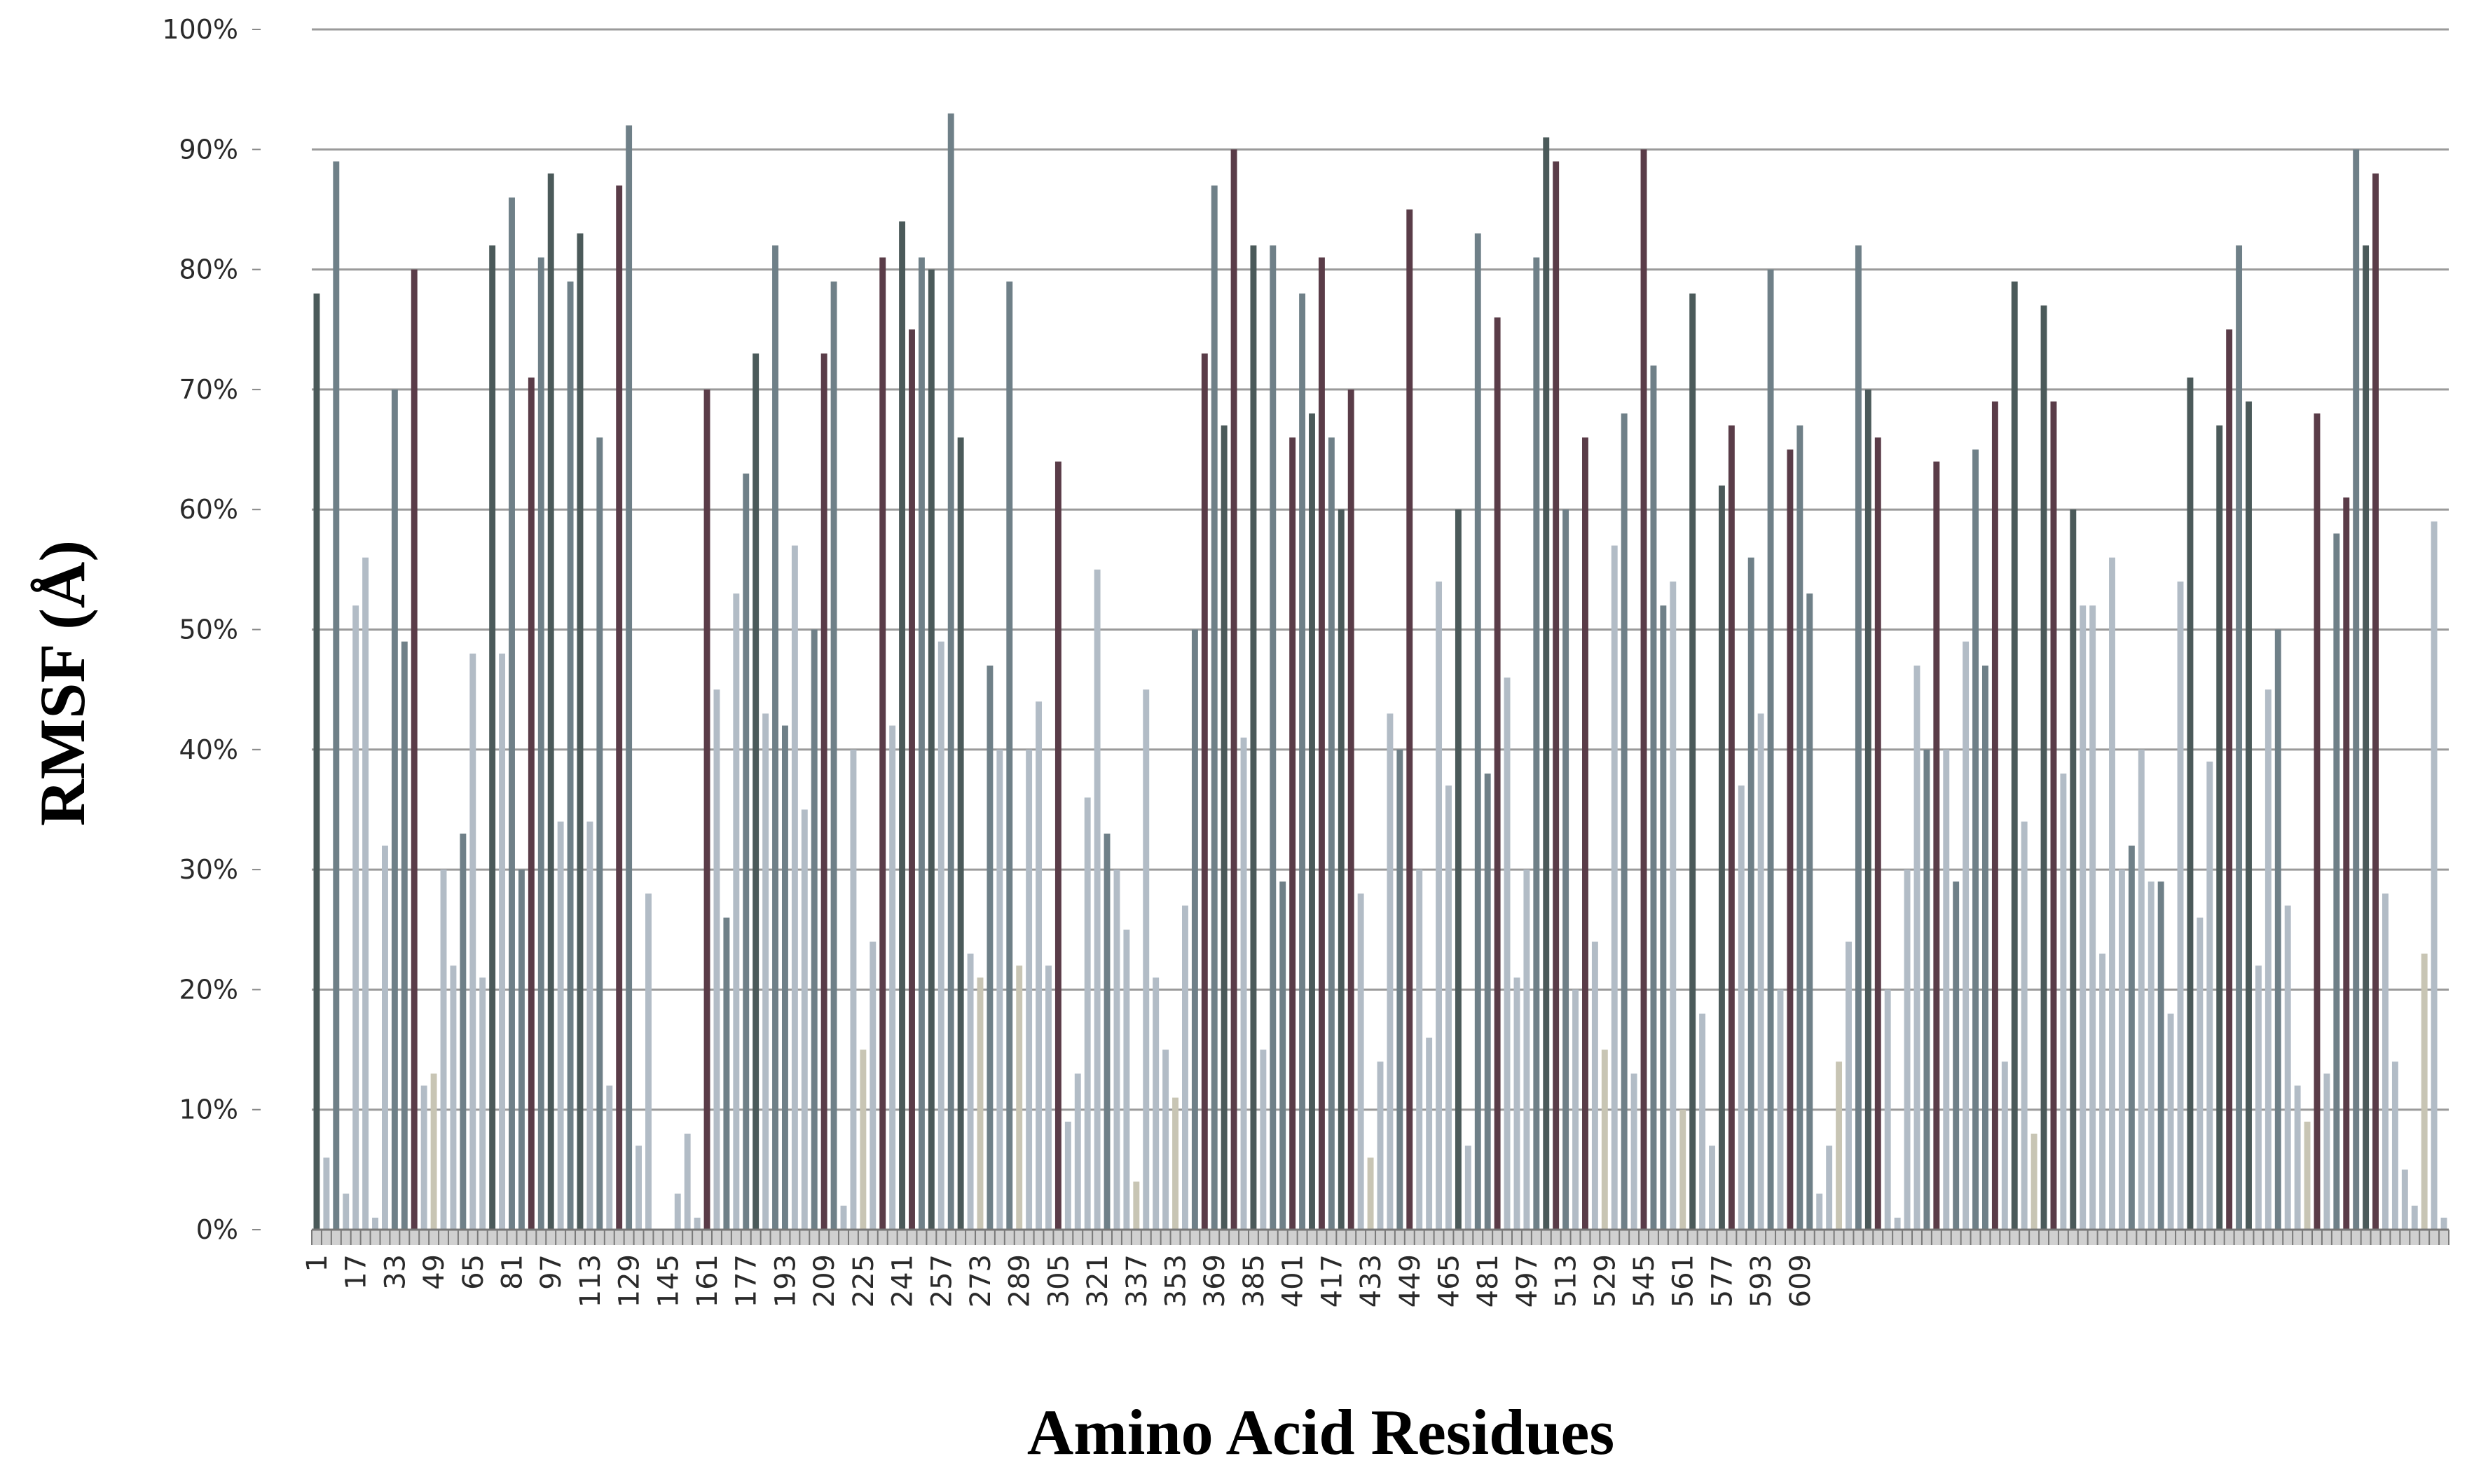 The image size is (2474, 1484). What do you see at coordinates (668, 1280) in the screenshot?
I see `x-tick-label: 145` at bounding box center [668, 1280].